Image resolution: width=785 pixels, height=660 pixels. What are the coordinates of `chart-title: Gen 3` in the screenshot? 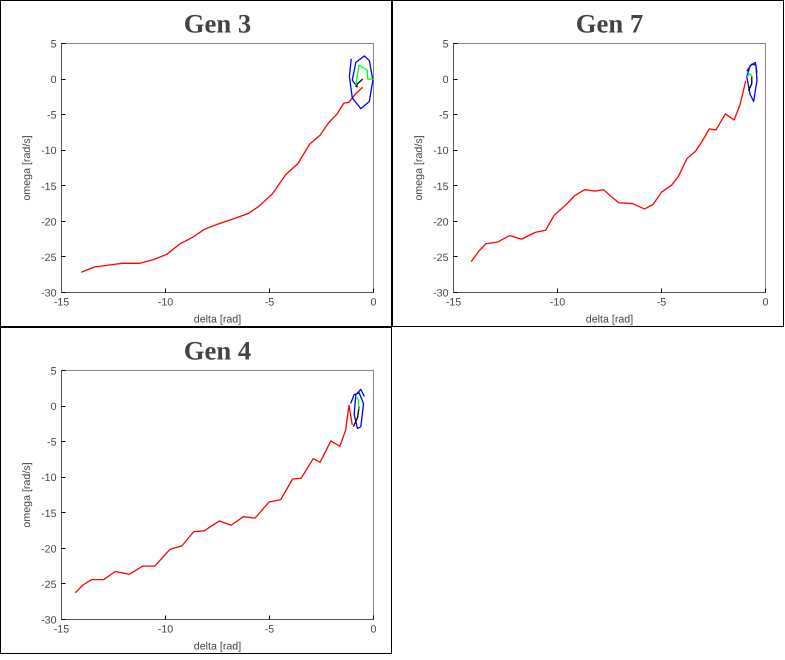 It's located at (218, 23).